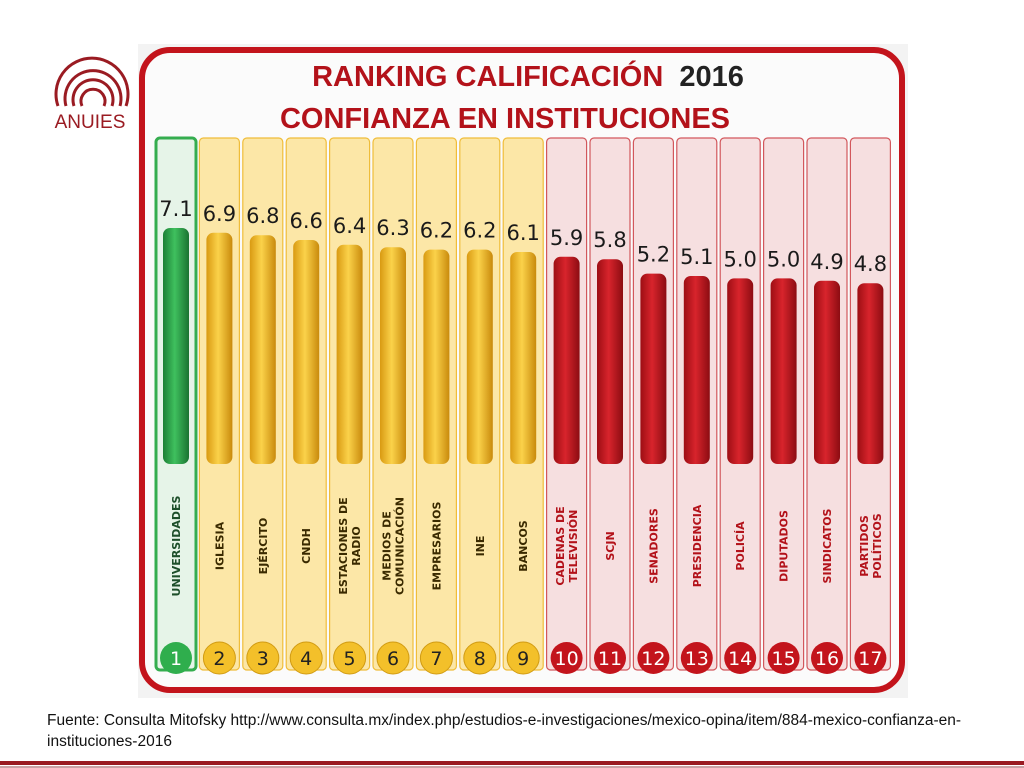 This screenshot has height=768, width=1024. I want to click on category-label: DIPUTADOS, so click(784, 546).